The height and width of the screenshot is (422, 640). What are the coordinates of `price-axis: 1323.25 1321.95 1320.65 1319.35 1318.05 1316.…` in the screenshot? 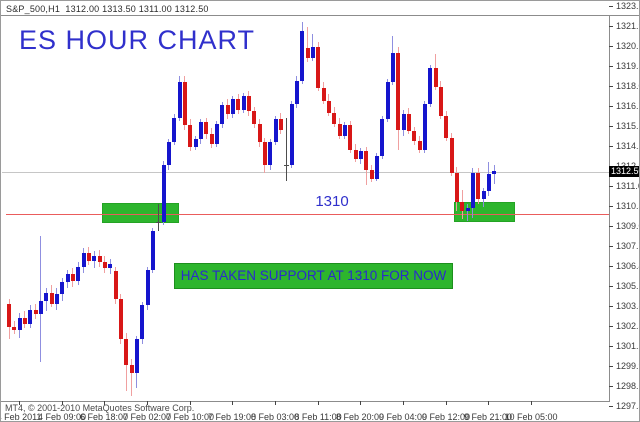 It's located at (624, 207).